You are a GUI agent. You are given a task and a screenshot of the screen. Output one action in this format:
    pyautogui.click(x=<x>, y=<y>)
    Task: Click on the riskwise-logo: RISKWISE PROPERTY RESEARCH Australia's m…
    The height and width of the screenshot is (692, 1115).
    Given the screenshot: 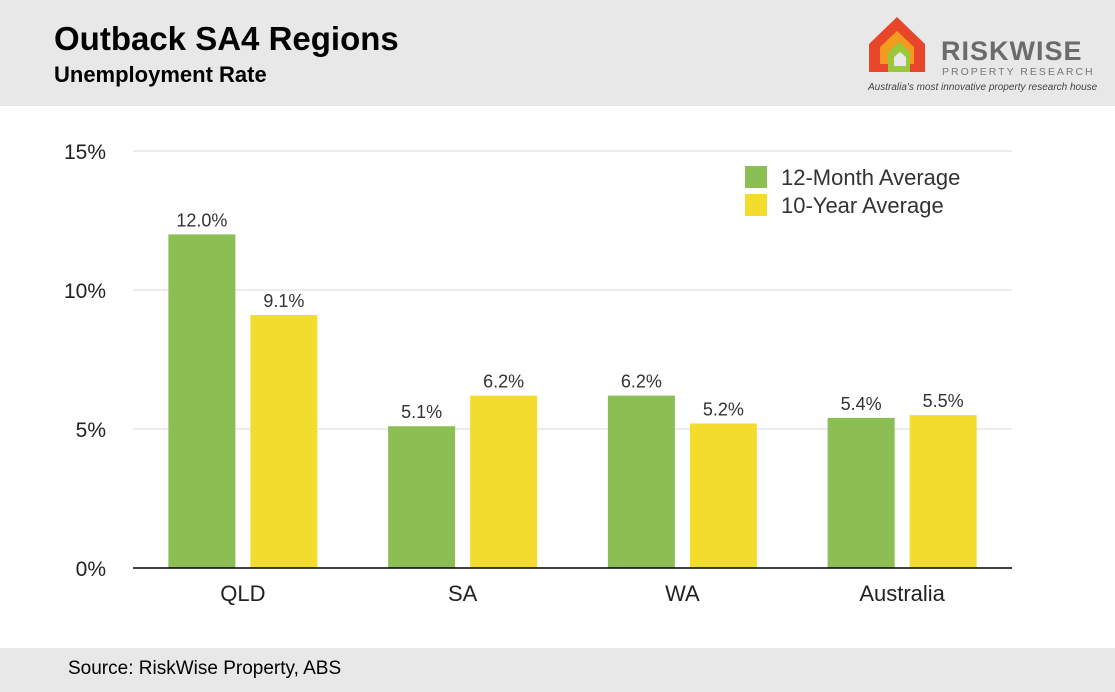 What is the action you would take?
    pyautogui.click(x=982, y=55)
    